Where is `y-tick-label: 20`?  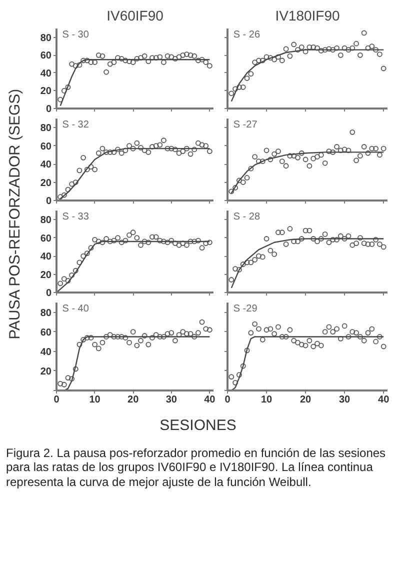 y-tick-label: 20 is located at coordinates (46, 372).